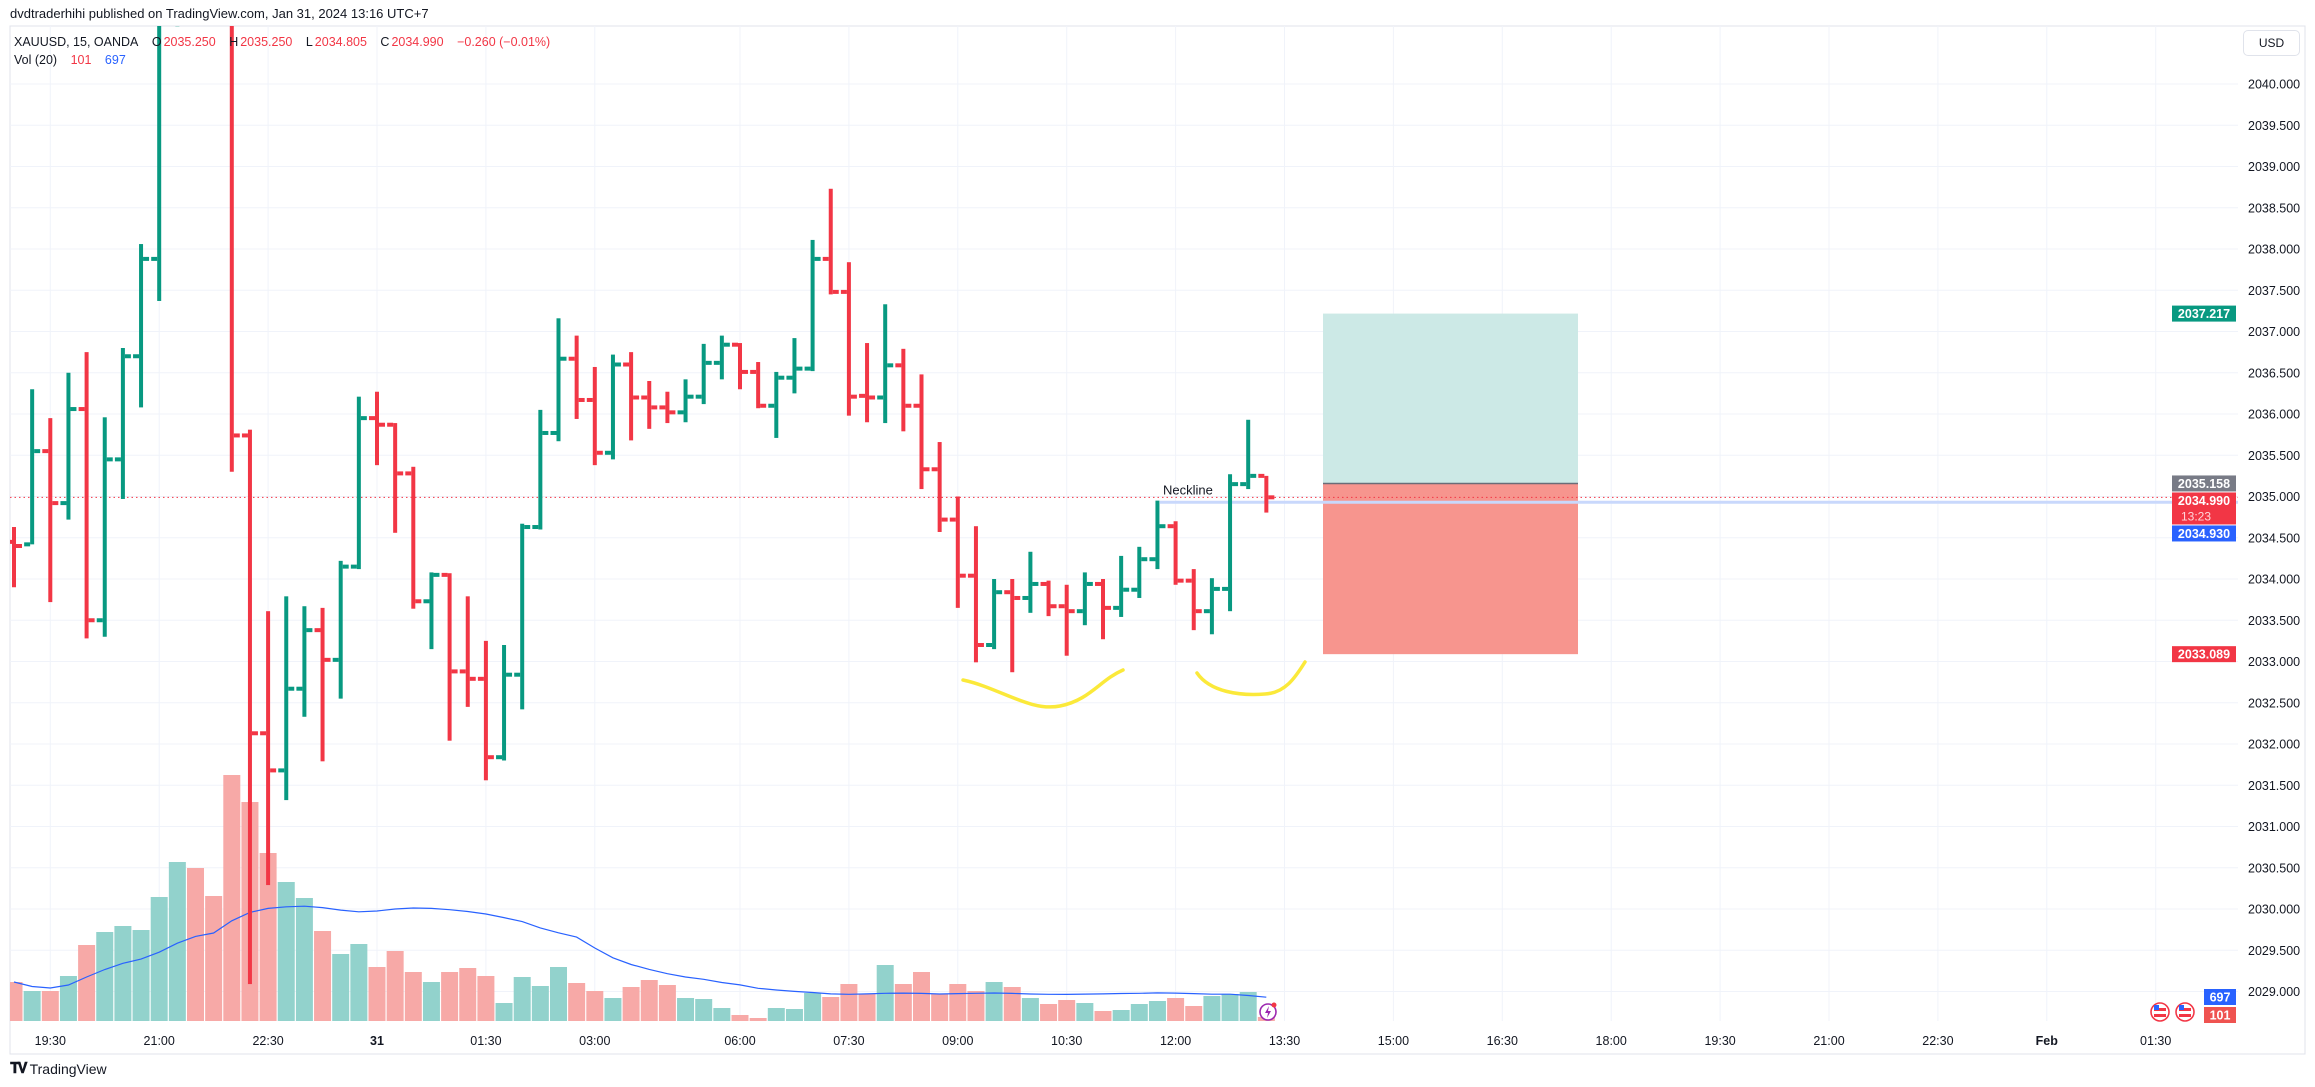 This screenshot has height=1087, width=2315. Describe the element at coordinates (2271, 43) in the screenshot. I see `currency-button: USD` at that location.